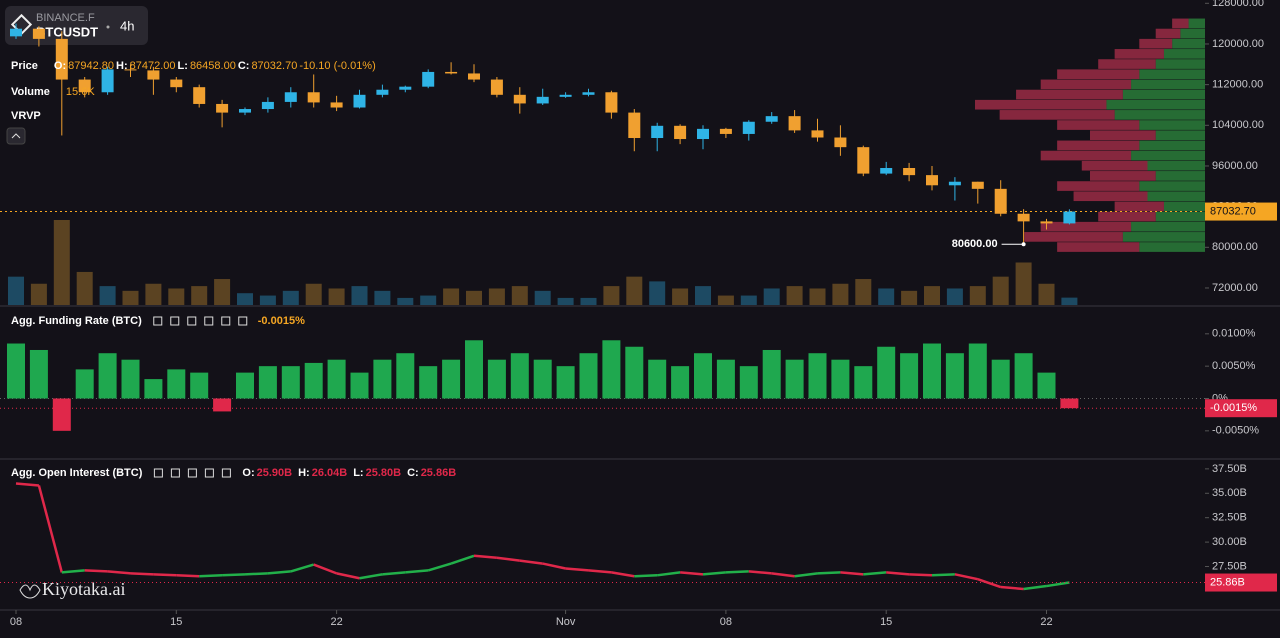  Describe the element at coordinates (1238, 44) in the screenshot. I see `y-tick-label: 120000.00` at that location.